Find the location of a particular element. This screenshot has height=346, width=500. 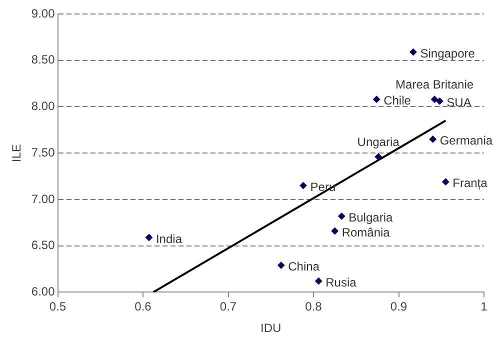

x-tick-label: 0.9 is located at coordinates (399, 307).